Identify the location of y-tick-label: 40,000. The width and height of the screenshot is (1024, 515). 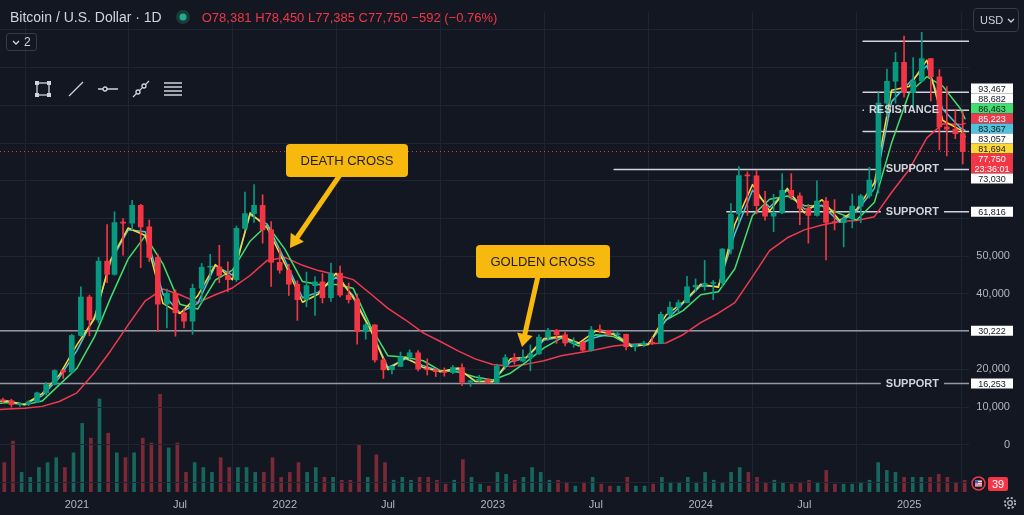
(993, 293).